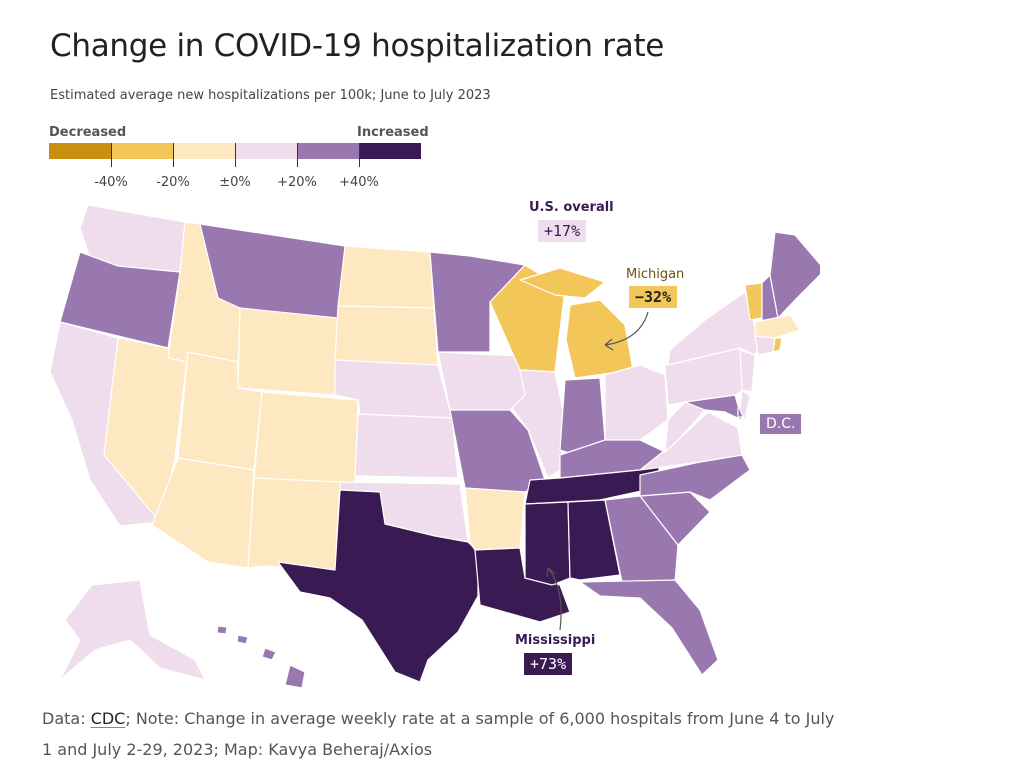 The height and width of the screenshot is (779, 1035). Describe the element at coordinates (393, 132) in the screenshot. I see `legend-high-label: Increased` at that location.